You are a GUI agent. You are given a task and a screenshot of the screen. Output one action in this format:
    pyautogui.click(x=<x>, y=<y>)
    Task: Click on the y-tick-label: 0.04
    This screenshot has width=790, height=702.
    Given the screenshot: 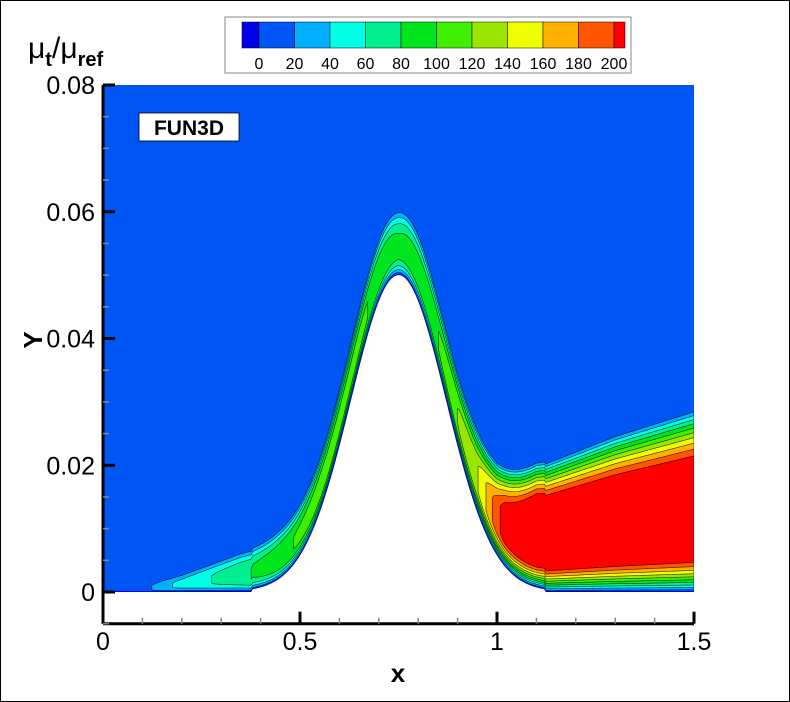 What is the action you would take?
    pyautogui.click(x=70, y=340)
    